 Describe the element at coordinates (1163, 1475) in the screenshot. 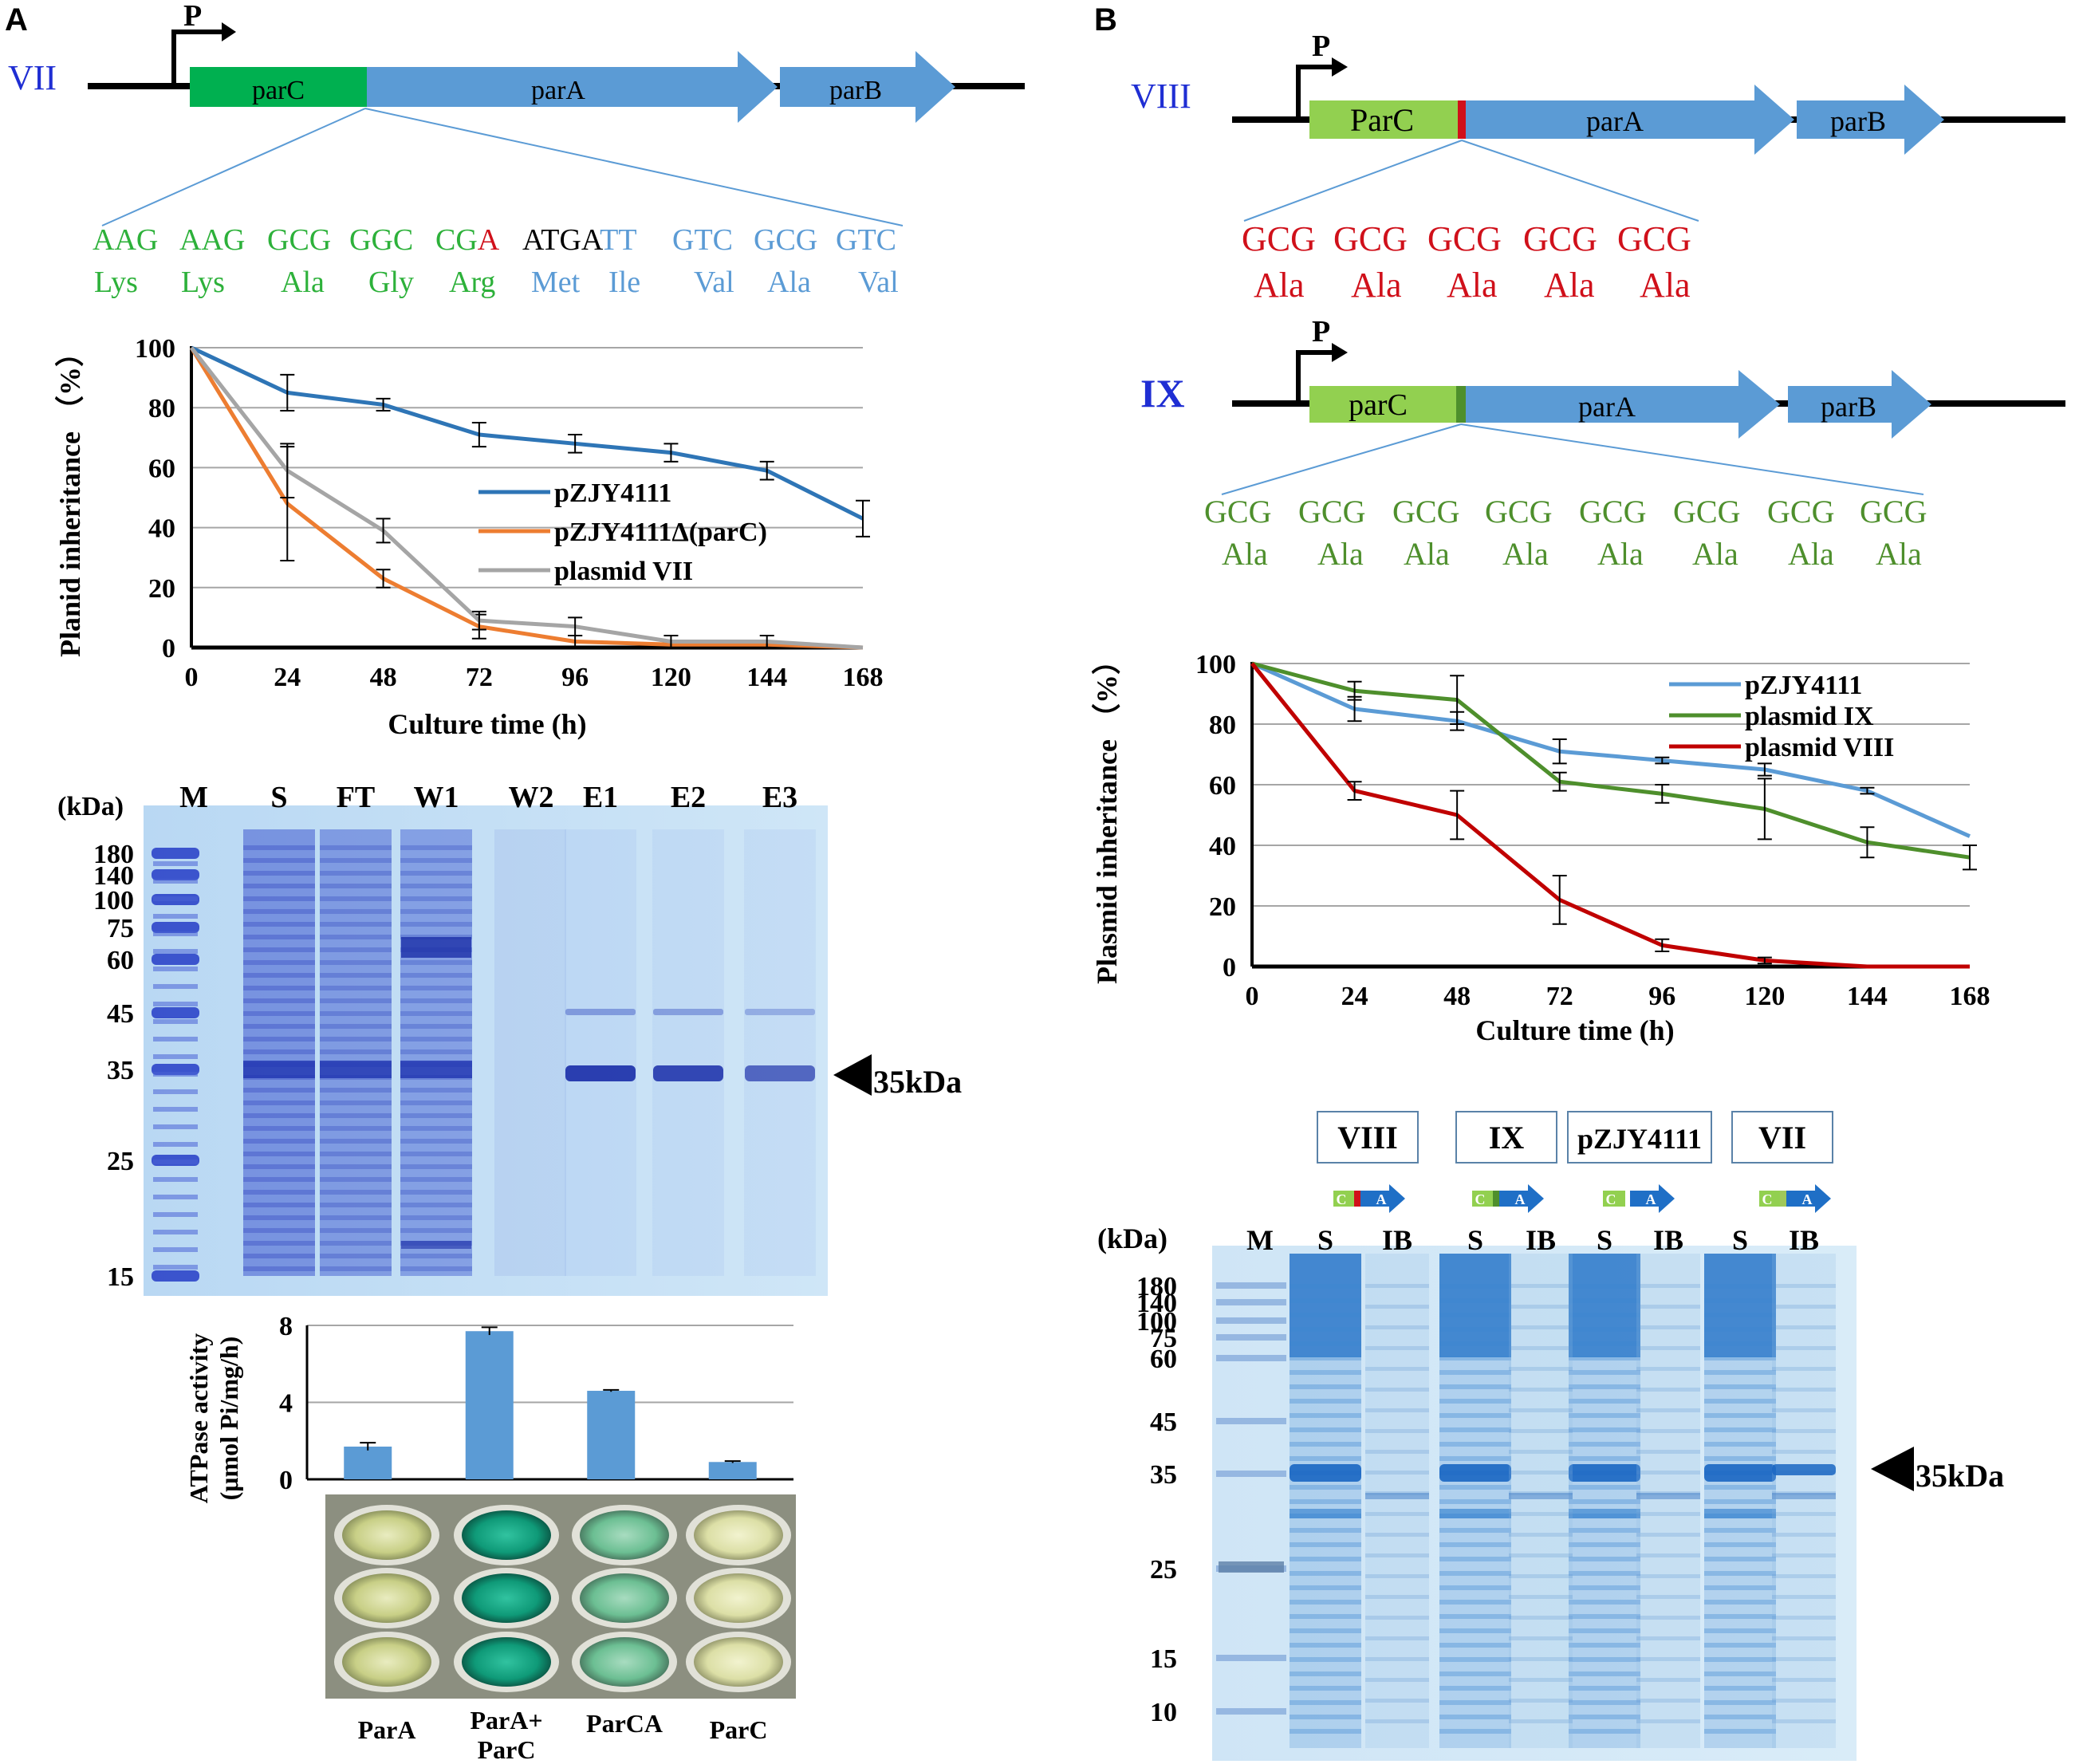

I see `marker-label: 35` at that location.